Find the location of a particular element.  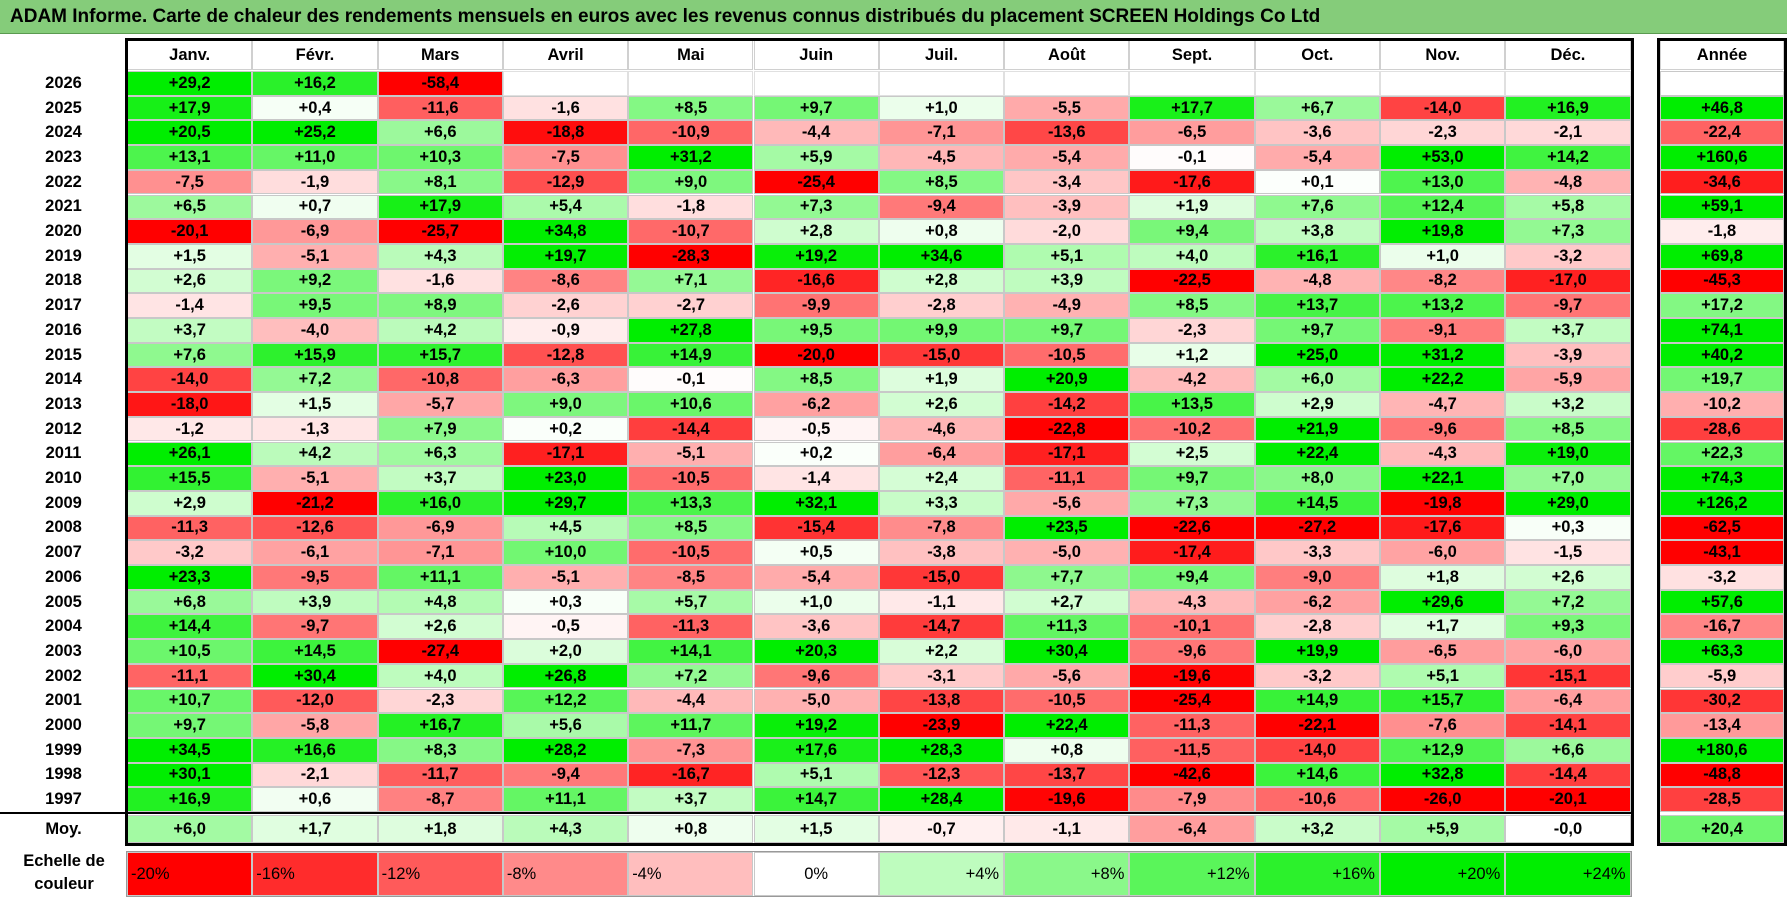

heatmap-cell: +0,5 is located at coordinates (816, 552).